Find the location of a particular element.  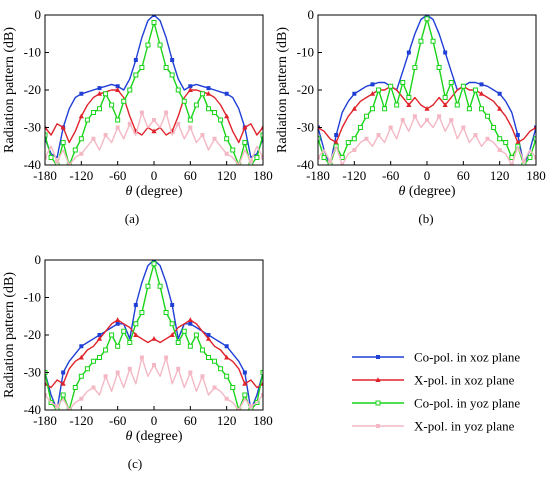

x-tick-label: -60 is located at coordinates (117, 175).